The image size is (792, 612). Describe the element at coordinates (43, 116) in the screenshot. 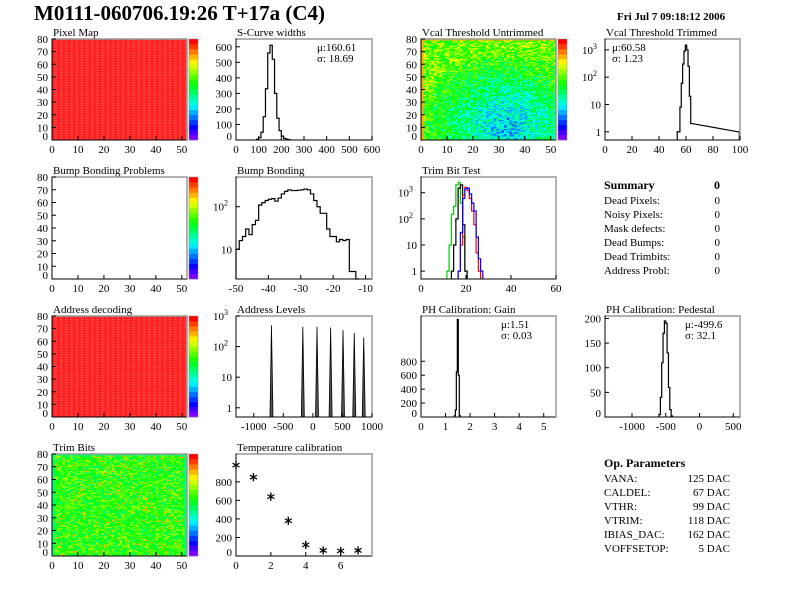

I see `y-tick-label: 20` at that location.